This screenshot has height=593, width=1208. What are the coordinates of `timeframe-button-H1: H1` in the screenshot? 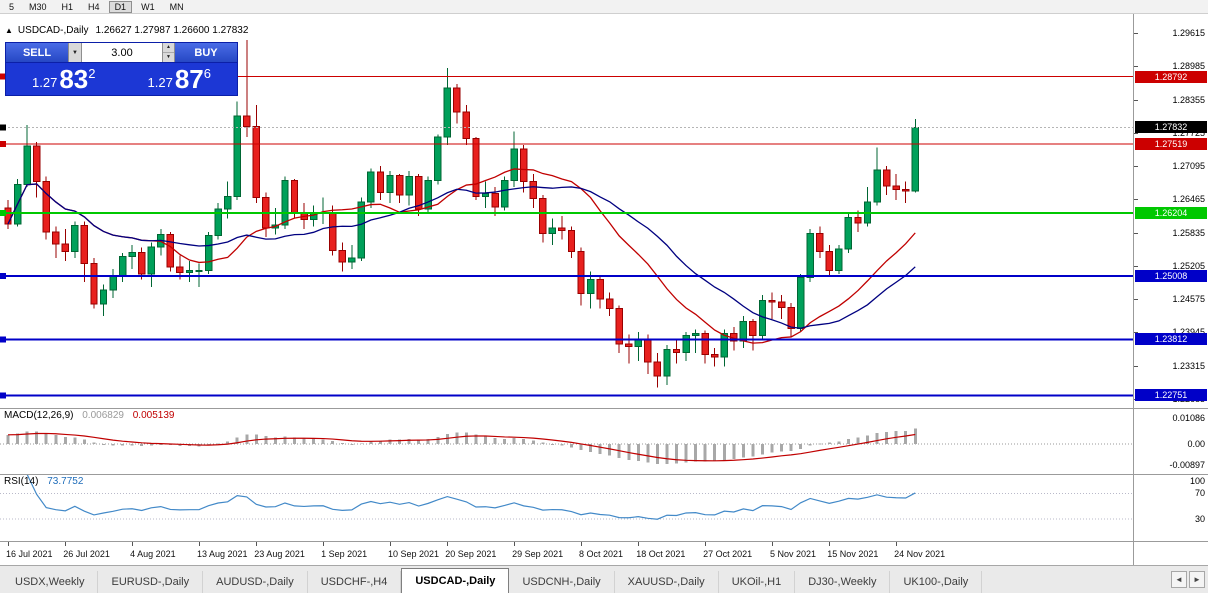 It's located at (67, 6).